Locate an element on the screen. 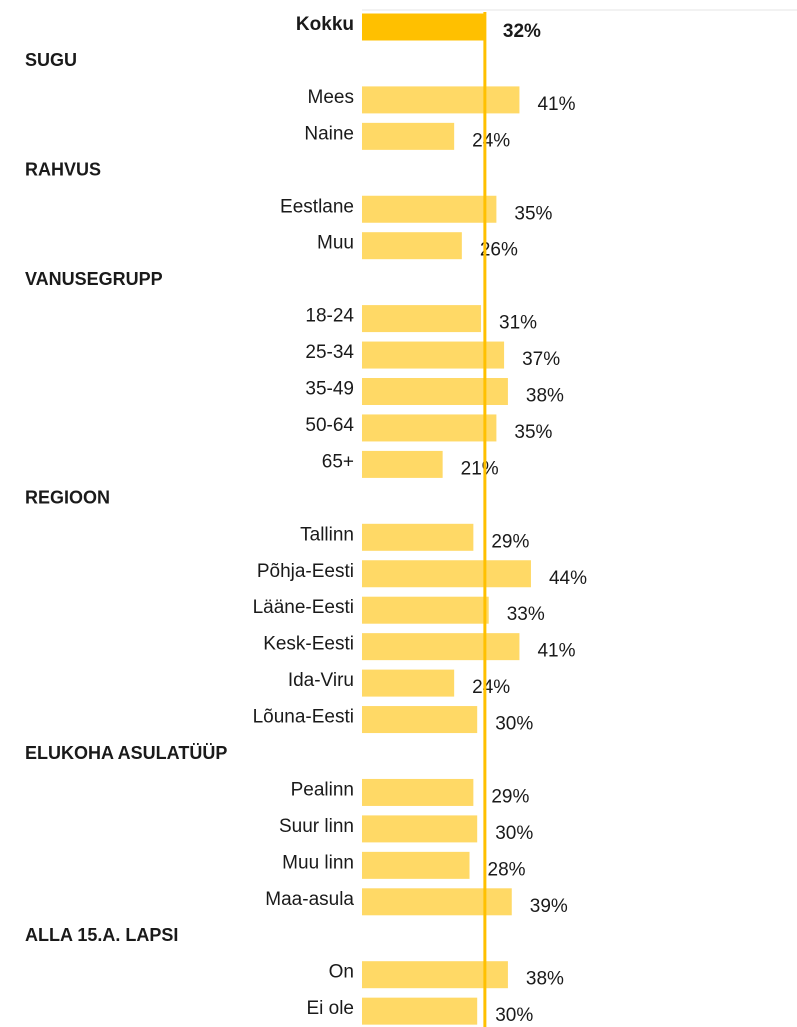  category-label: Kesk-Eesti is located at coordinates (308, 644).